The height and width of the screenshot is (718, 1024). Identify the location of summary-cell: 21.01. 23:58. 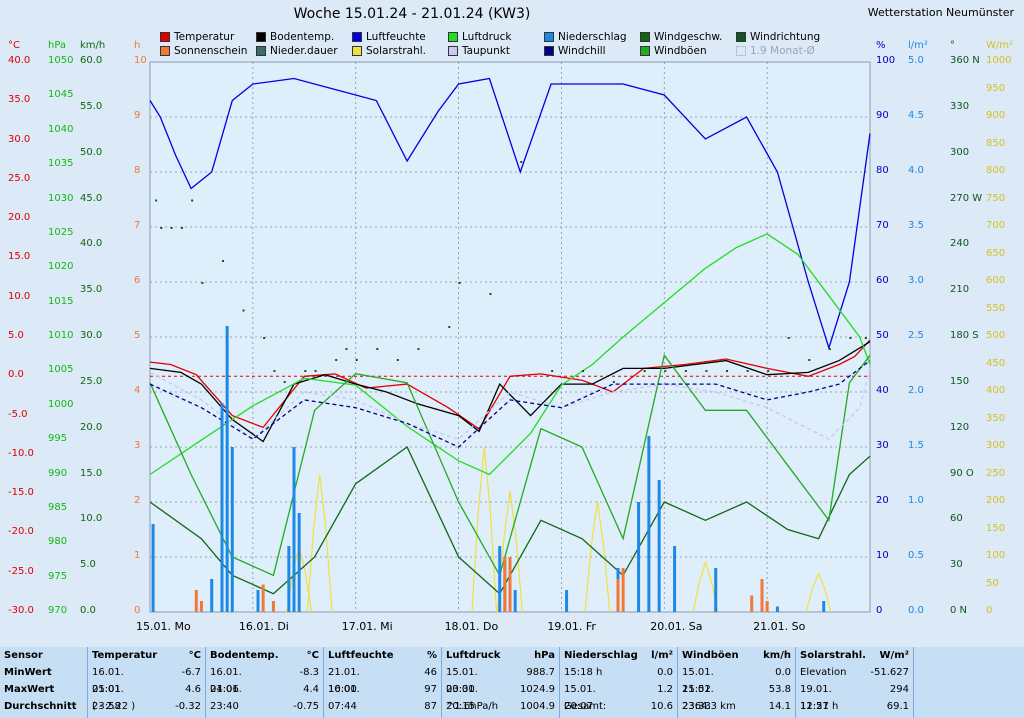
(108, 698).